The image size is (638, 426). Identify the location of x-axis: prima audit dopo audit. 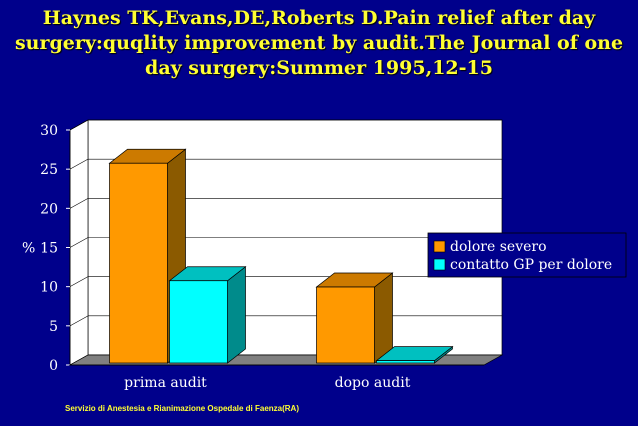
(277, 377).